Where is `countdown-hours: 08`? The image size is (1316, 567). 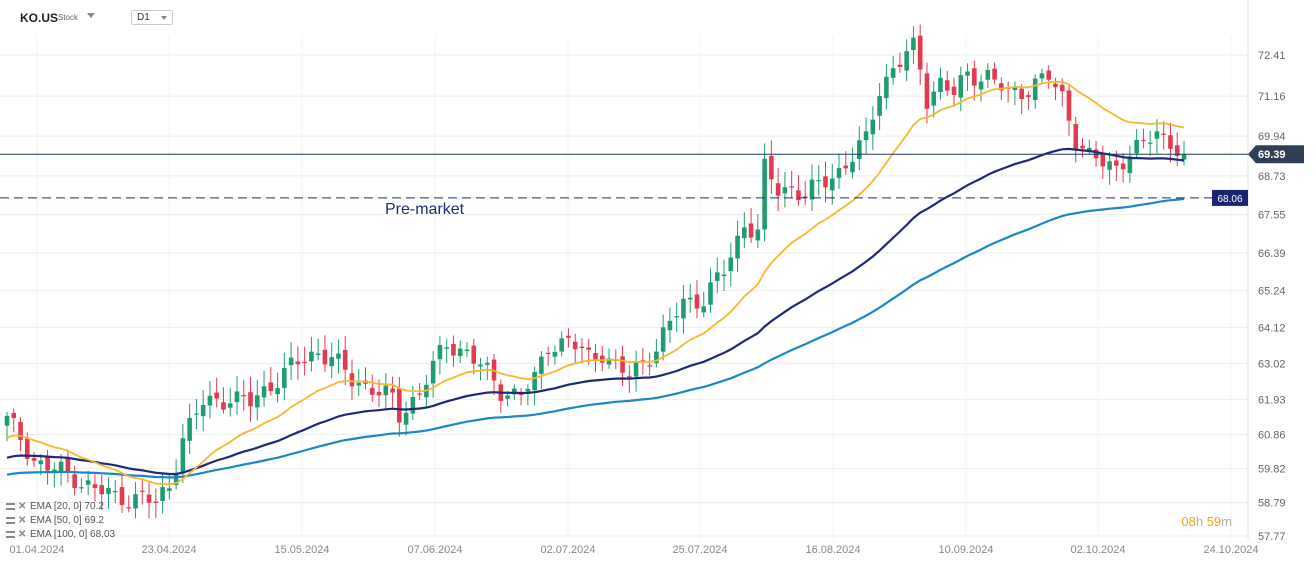 countdown-hours: 08 is located at coordinates (1188, 521).